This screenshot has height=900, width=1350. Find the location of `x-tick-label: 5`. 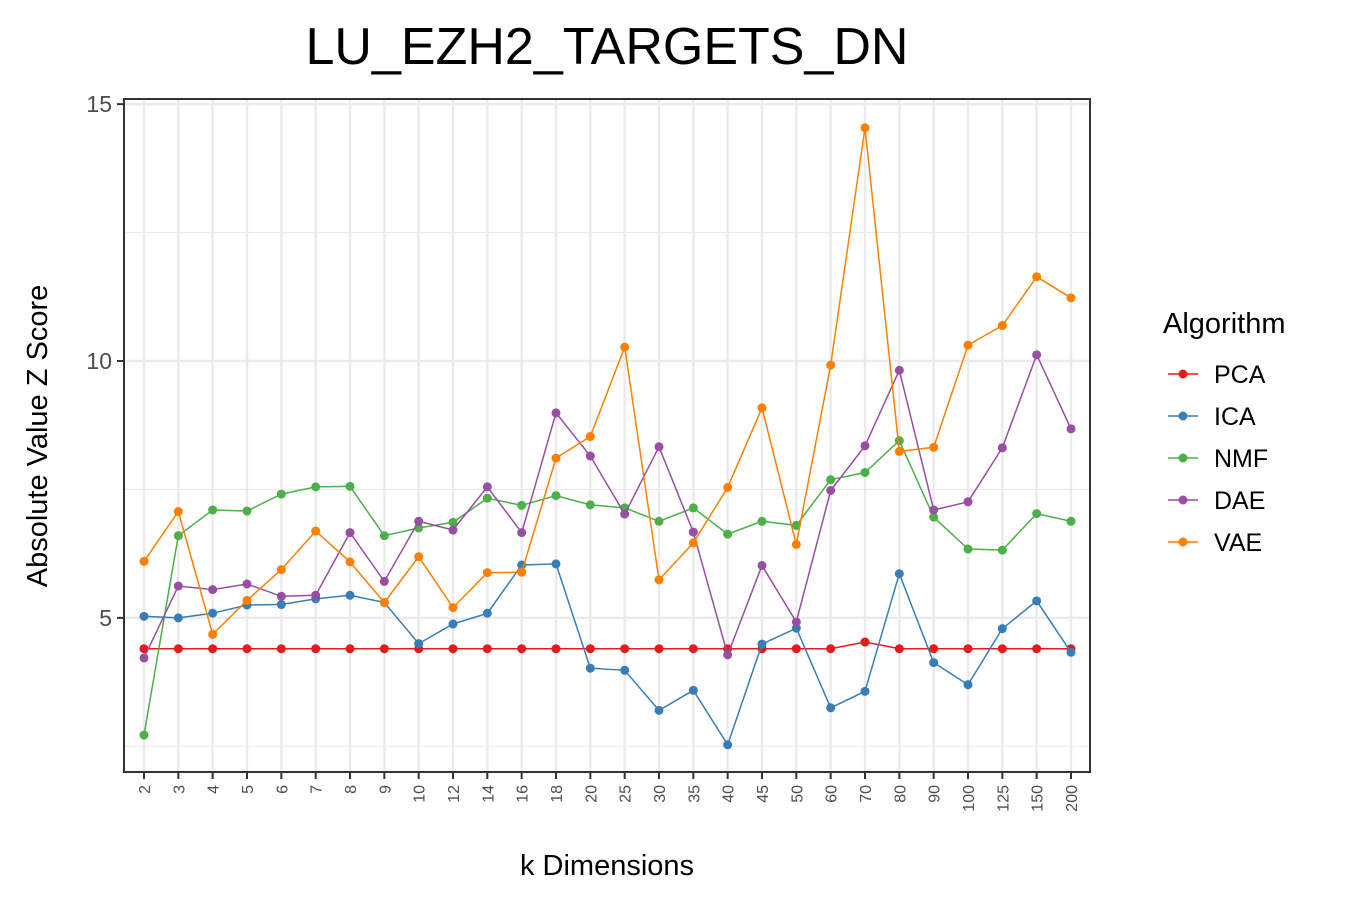

x-tick-label: 5 is located at coordinates (248, 789).